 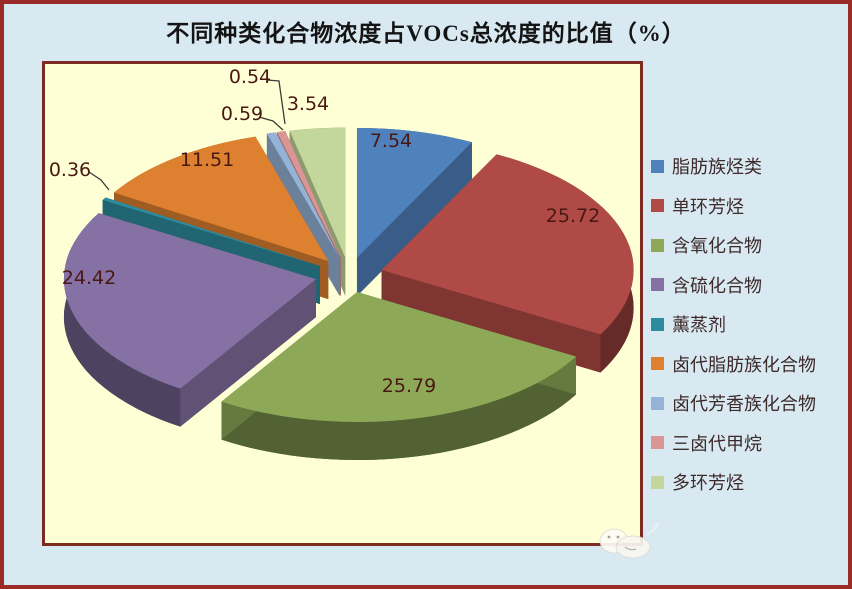 What do you see at coordinates (717, 167) in the screenshot?
I see `legend-label: 脂肪族烃类` at bounding box center [717, 167].